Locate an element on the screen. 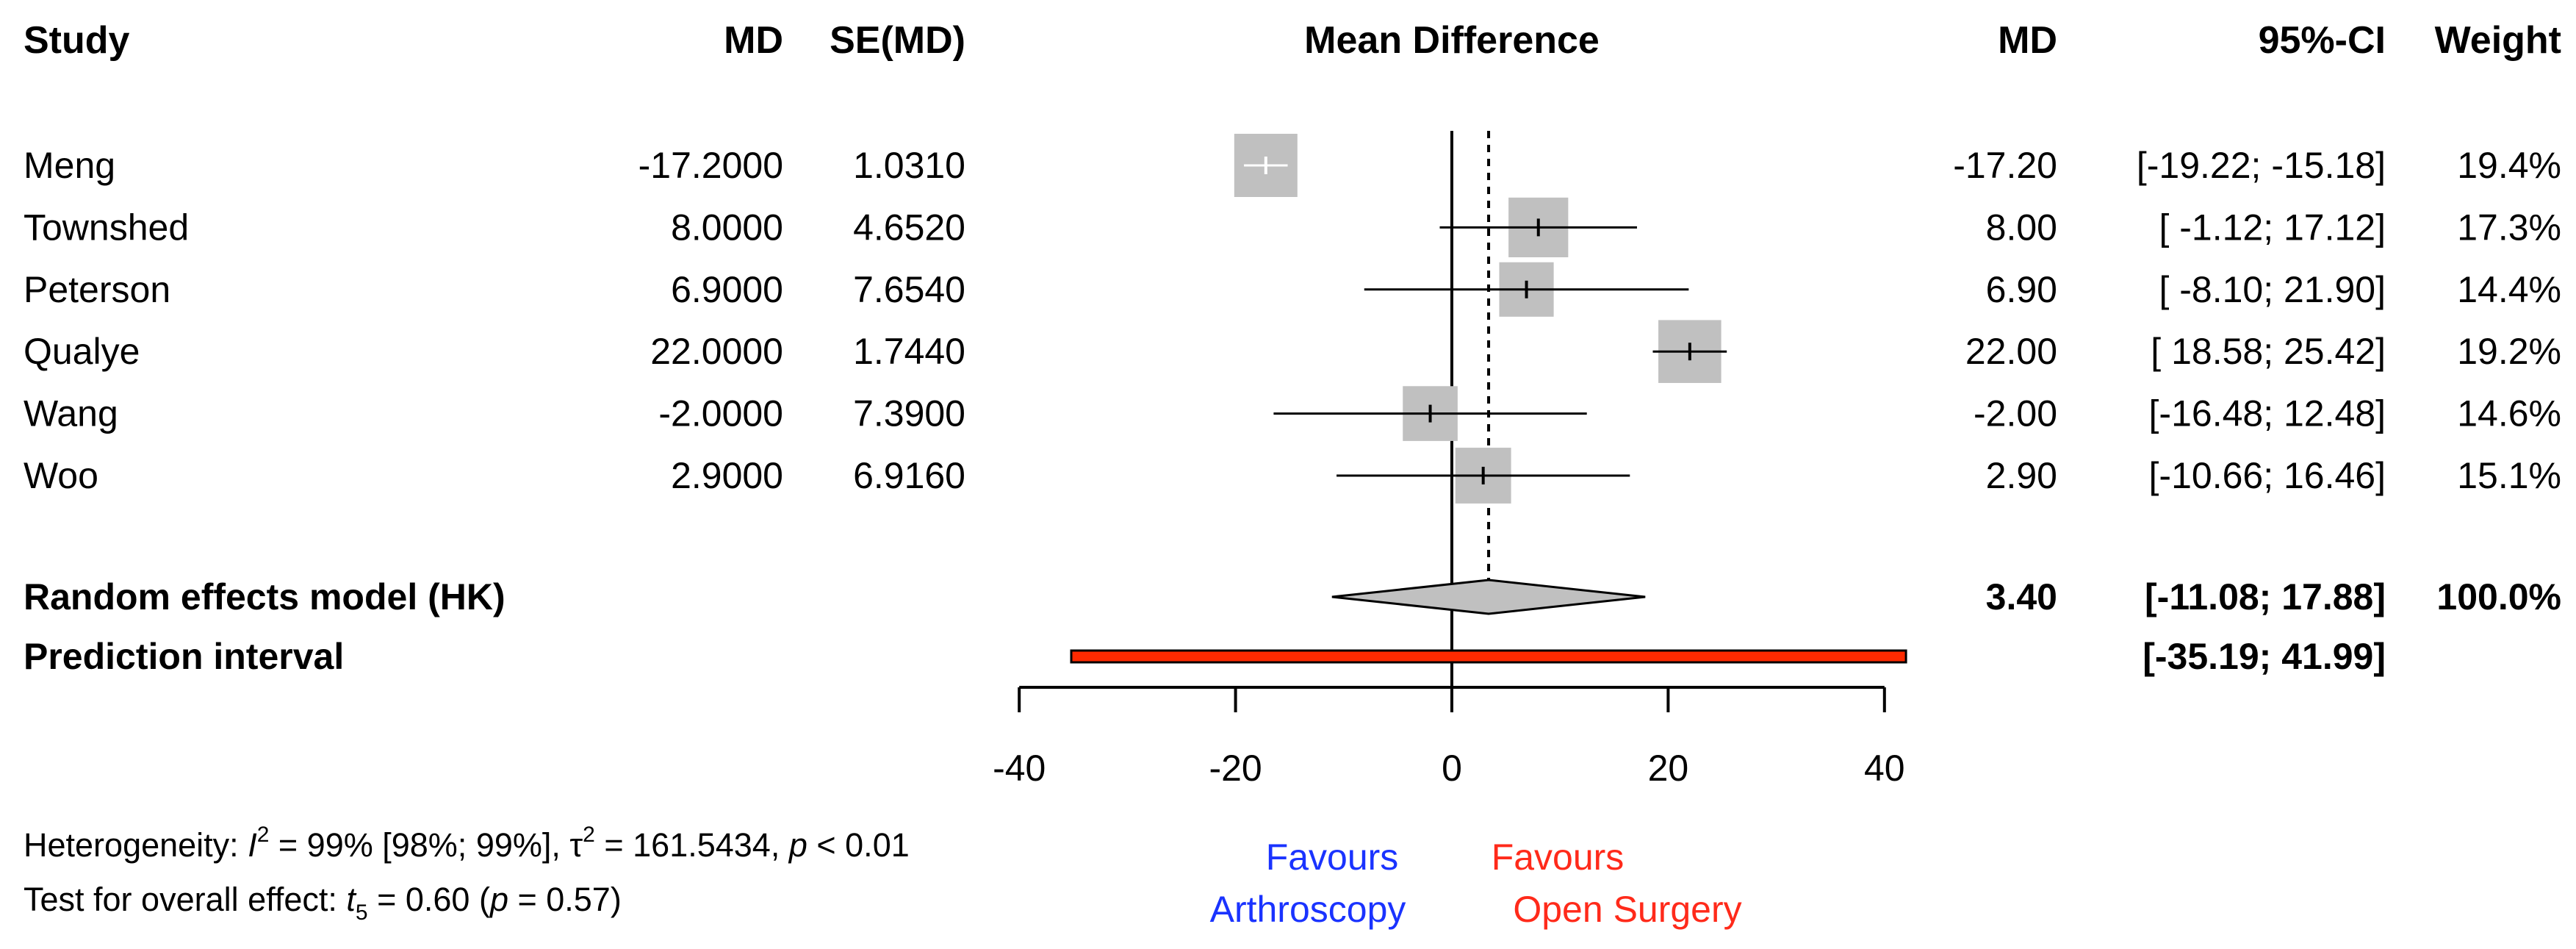  prediction-label: Prediction interval is located at coordinates (184, 657).